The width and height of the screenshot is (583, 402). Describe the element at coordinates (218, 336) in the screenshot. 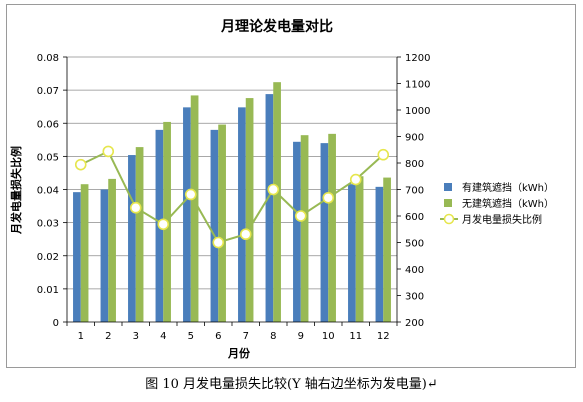

I see `x-tick-label: 6` at that location.